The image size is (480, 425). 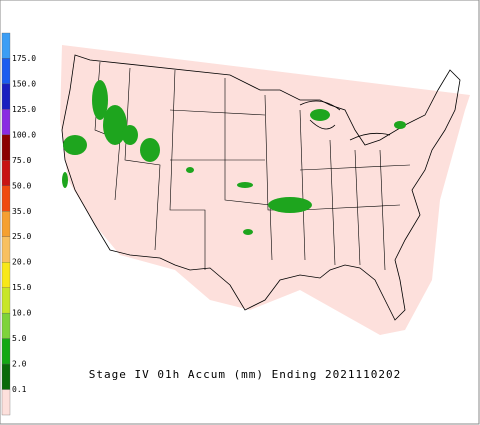 What do you see at coordinates (21, 313) in the screenshot?
I see `legend-label: 10.0` at bounding box center [21, 313].